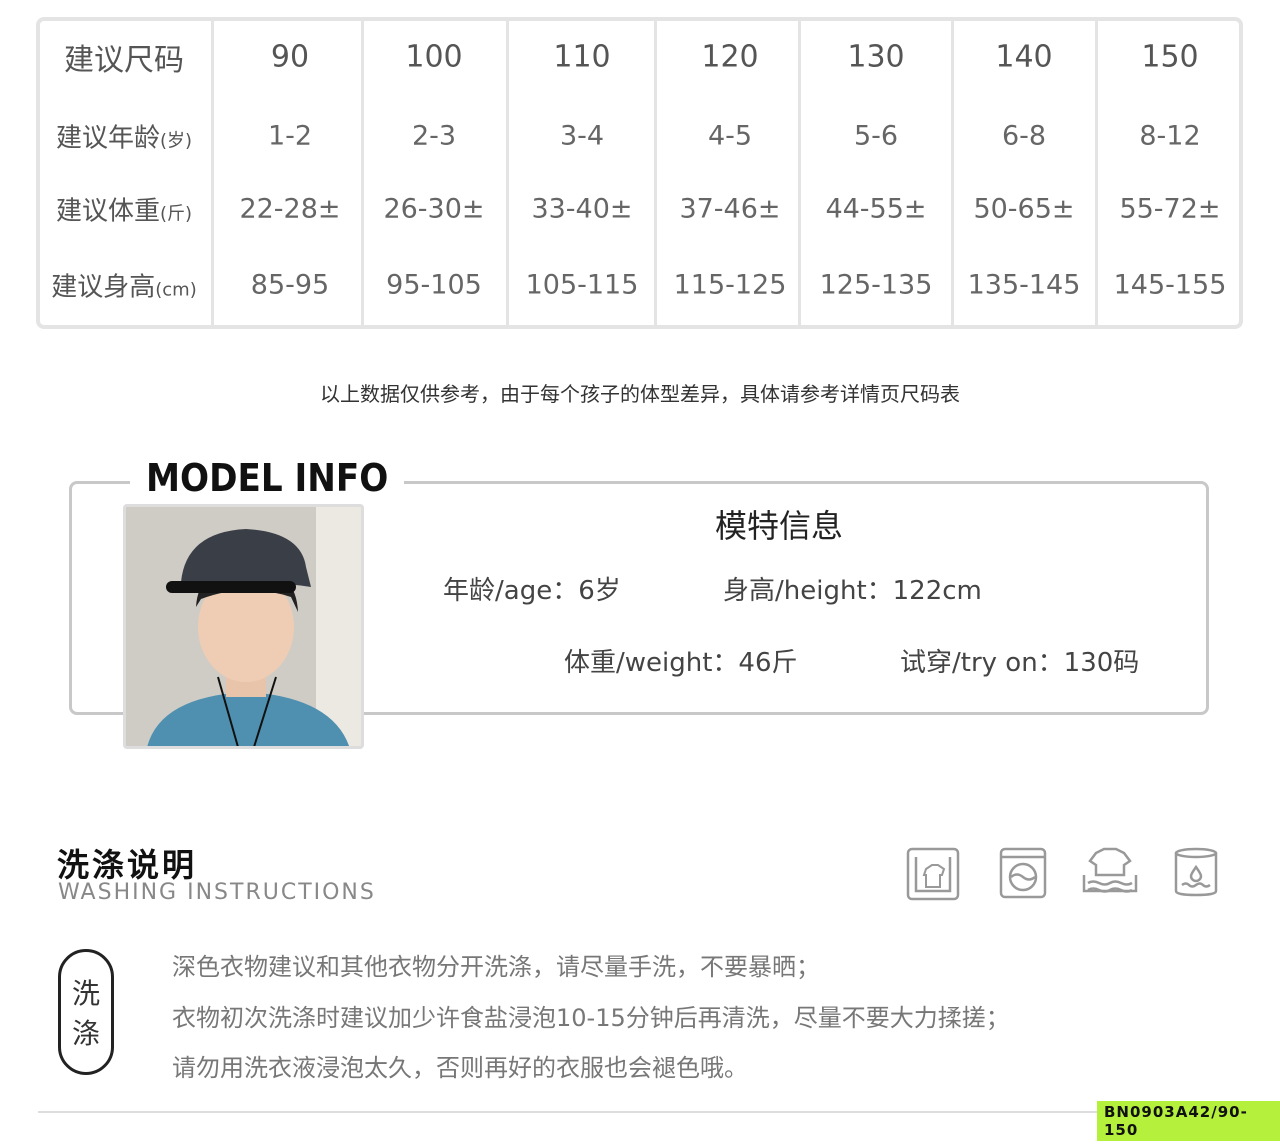 Image resolution: width=1280 pixels, height=1144 pixels. Describe the element at coordinates (434, 57) in the screenshot. I see `cell-size: 100` at that location.